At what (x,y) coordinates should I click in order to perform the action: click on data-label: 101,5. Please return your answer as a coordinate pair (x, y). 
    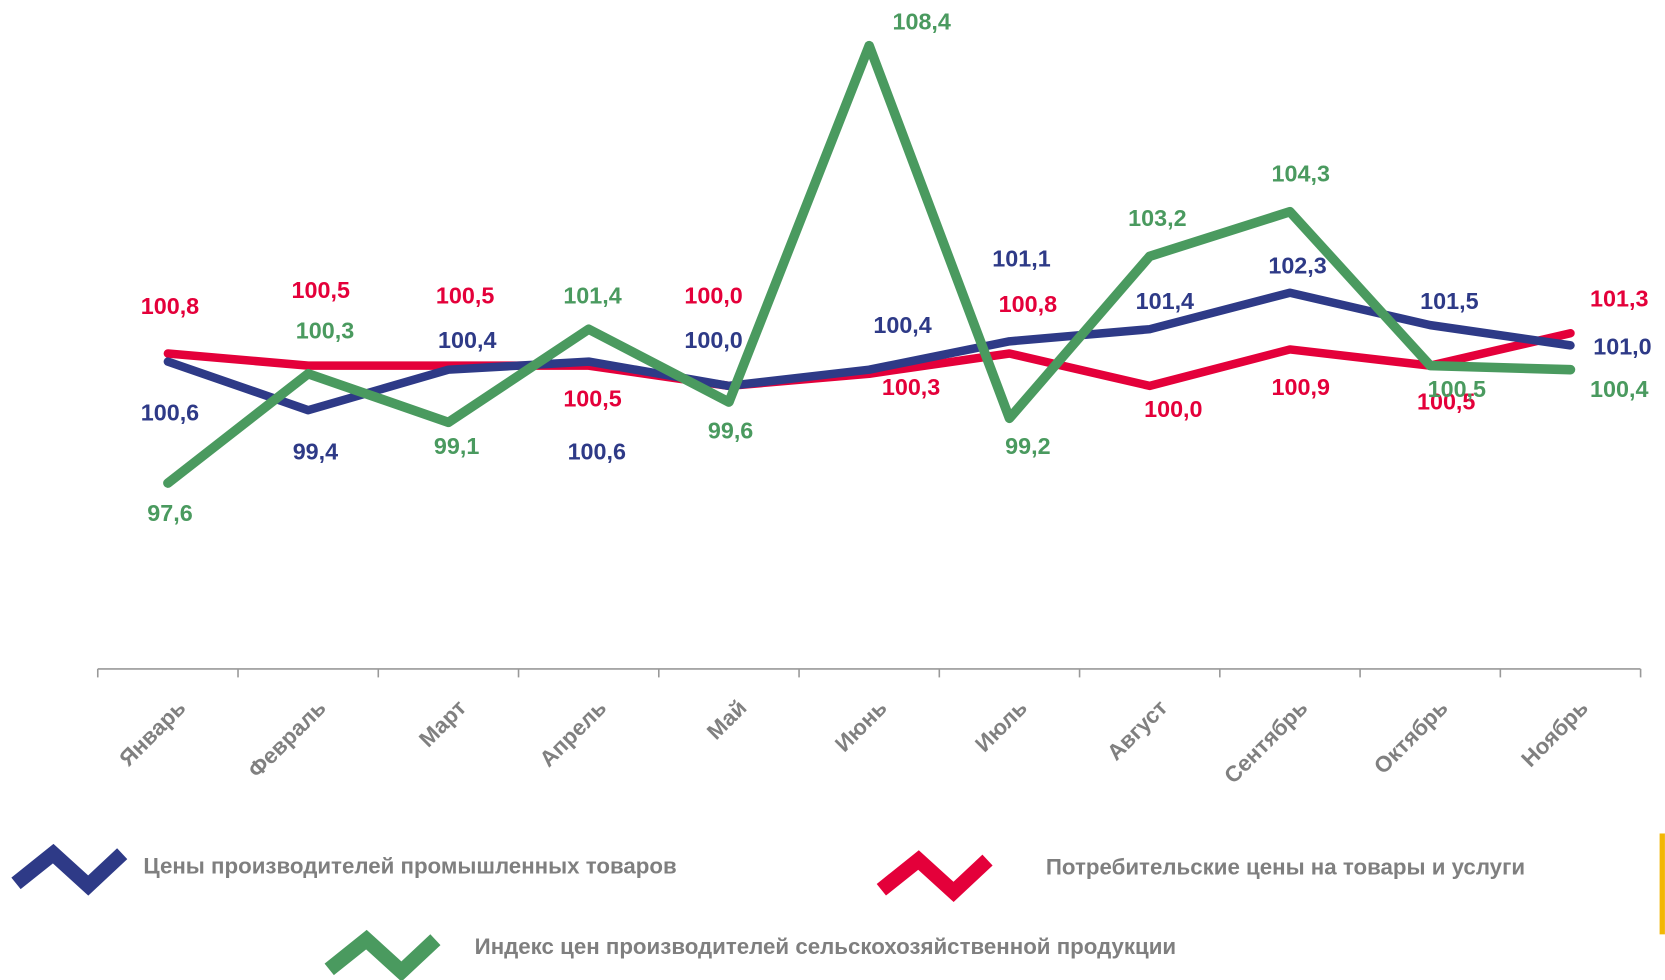
    Looking at the image, I should click on (1449, 301).